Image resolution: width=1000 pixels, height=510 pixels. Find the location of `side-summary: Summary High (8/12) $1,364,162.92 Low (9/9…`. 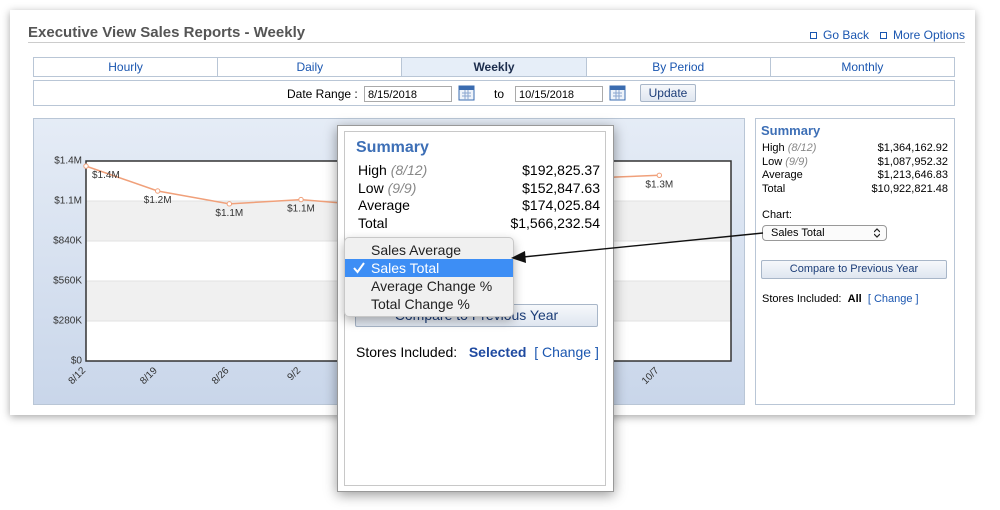

side-summary: Summary High (8/12) $1,364,162.92 Low (9/9… is located at coordinates (855, 261).